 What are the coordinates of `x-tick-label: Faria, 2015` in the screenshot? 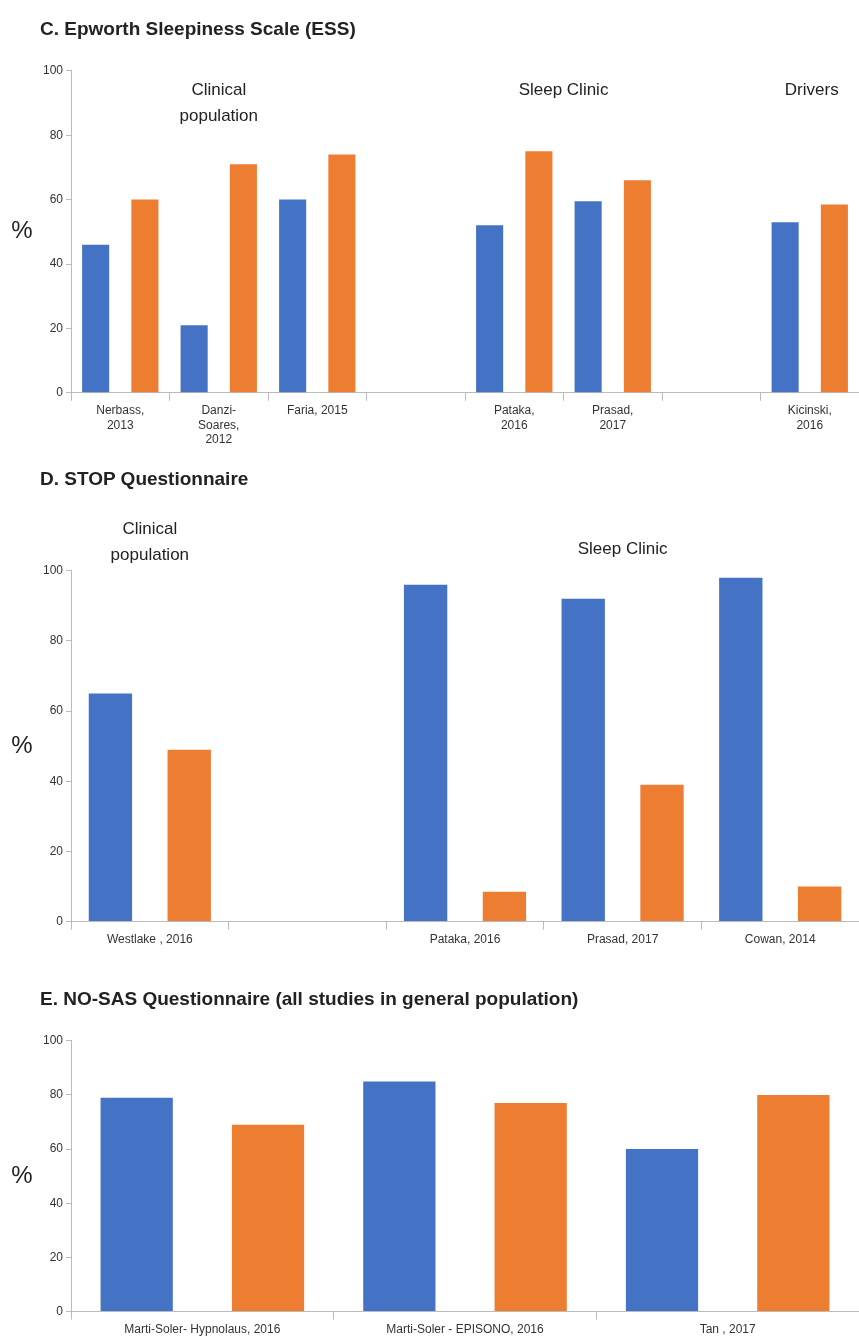 It's located at (317, 410).